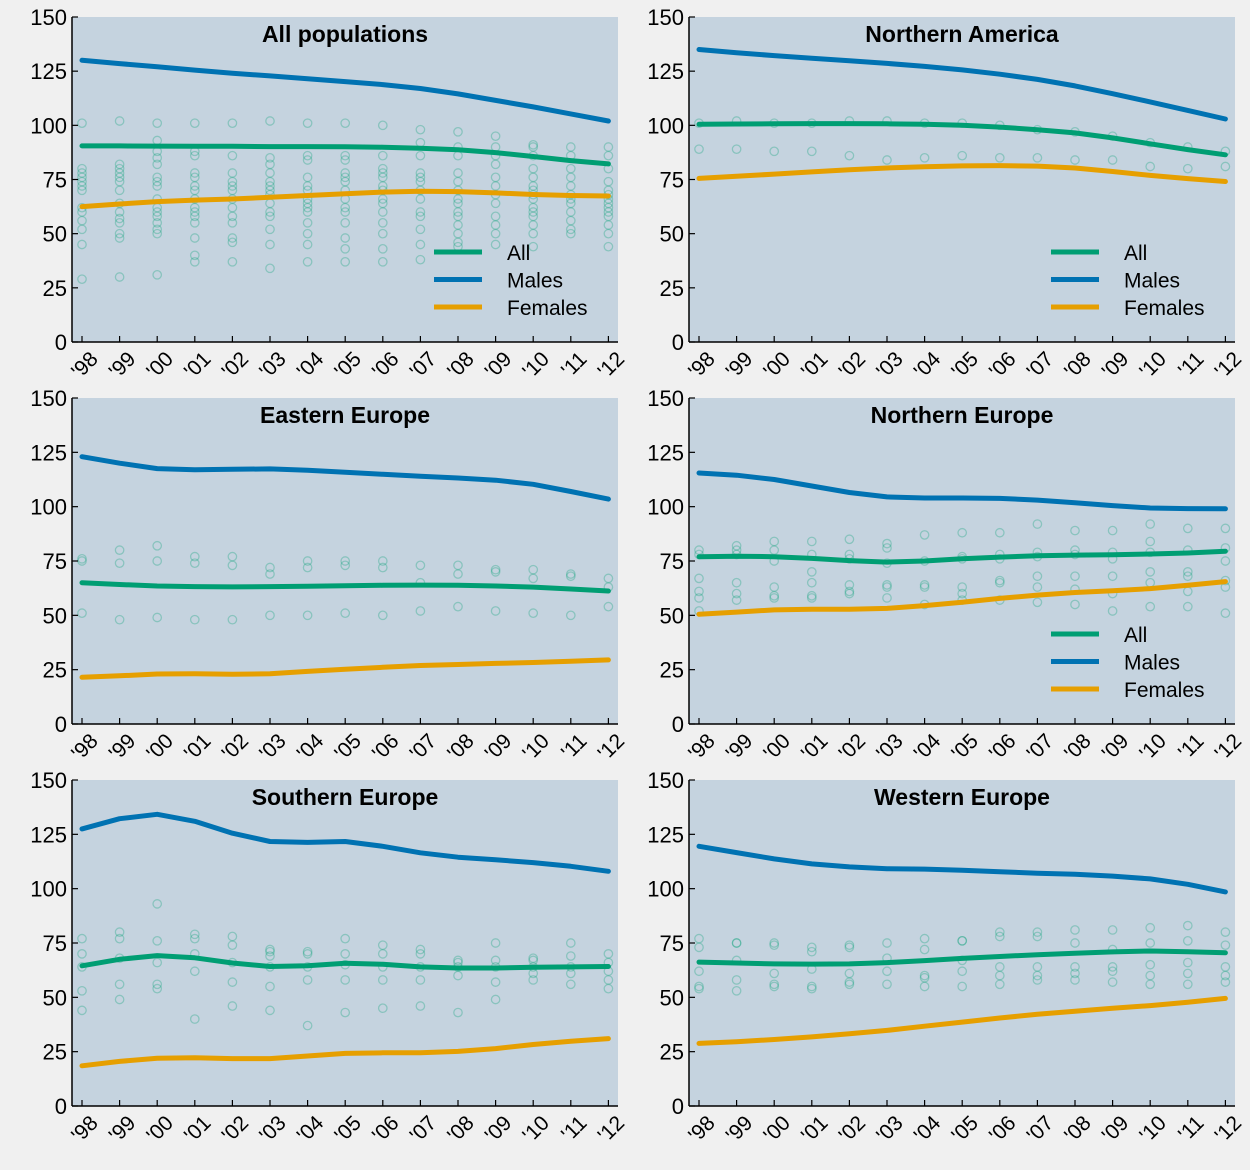 This screenshot has height=1170, width=1250. What do you see at coordinates (535, 281) in the screenshot?
I see `legend-label-males: Males` at bounding box center [535, 281].